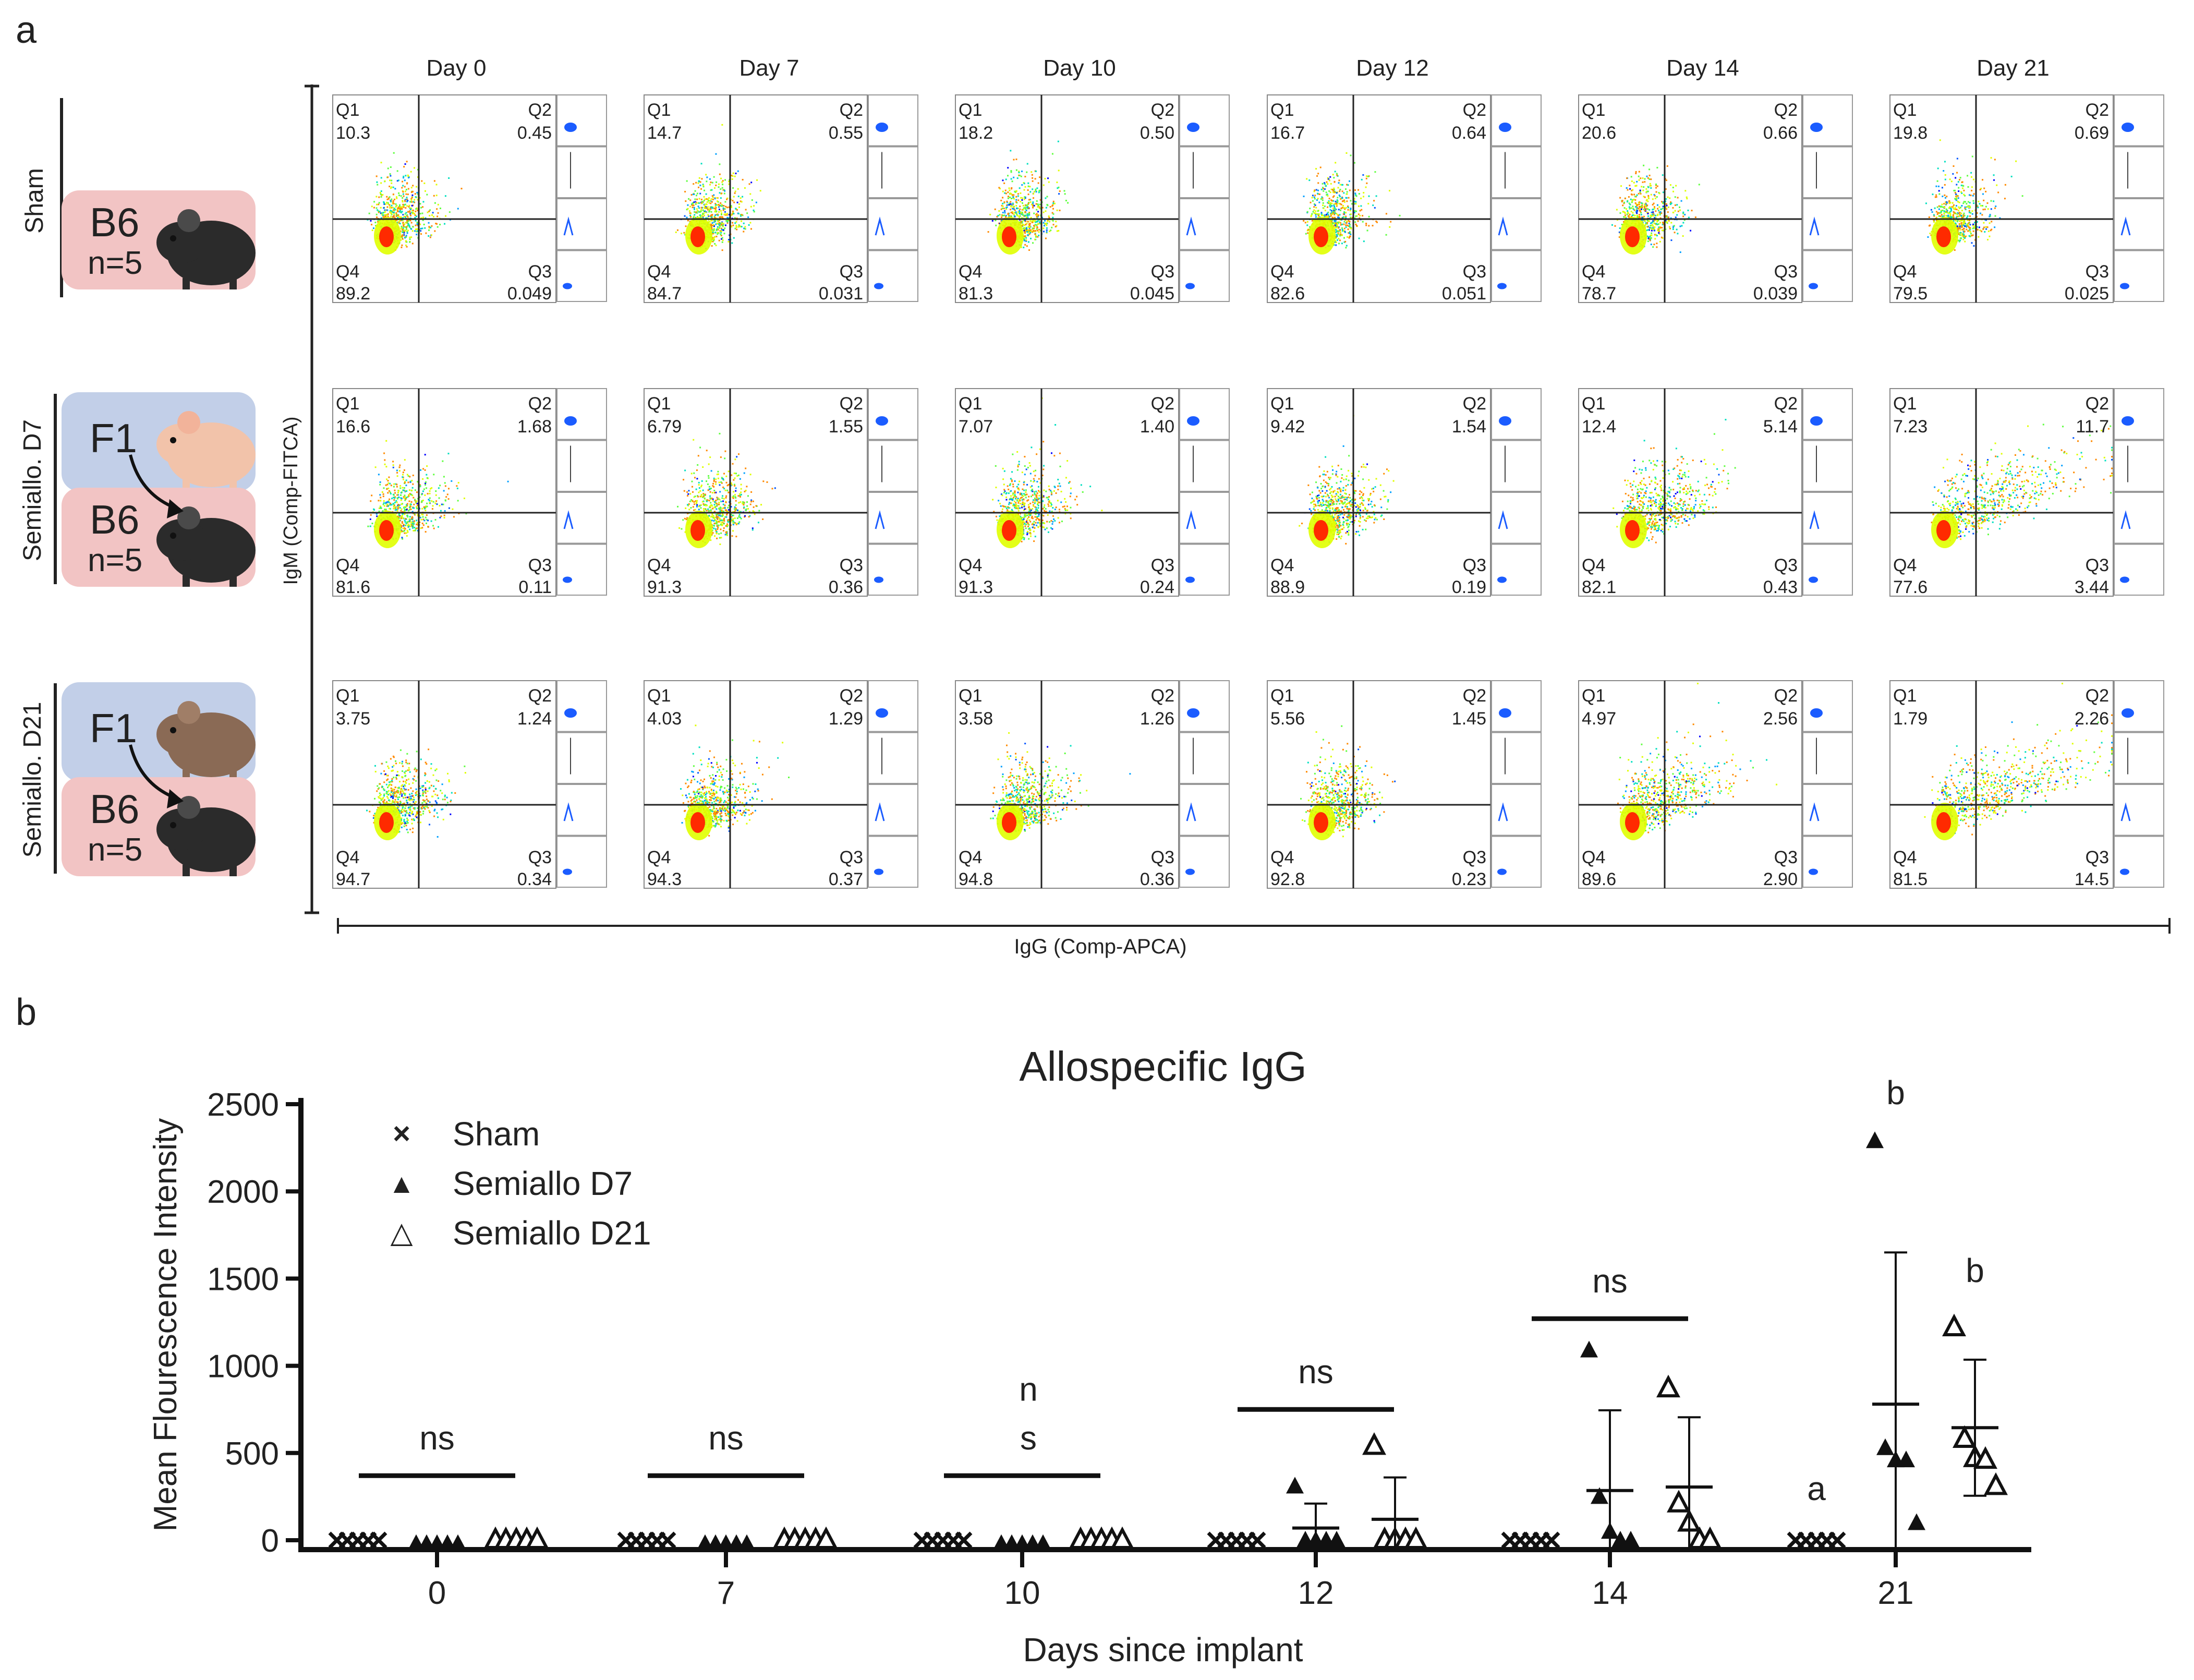 The height and width of the screenshot is (1680, 2194). Describe the element at coordinates (41, 486) in the screenshot. I see `row-labels: Sham Semiallo. D7 Semiallo. D21` at that location.